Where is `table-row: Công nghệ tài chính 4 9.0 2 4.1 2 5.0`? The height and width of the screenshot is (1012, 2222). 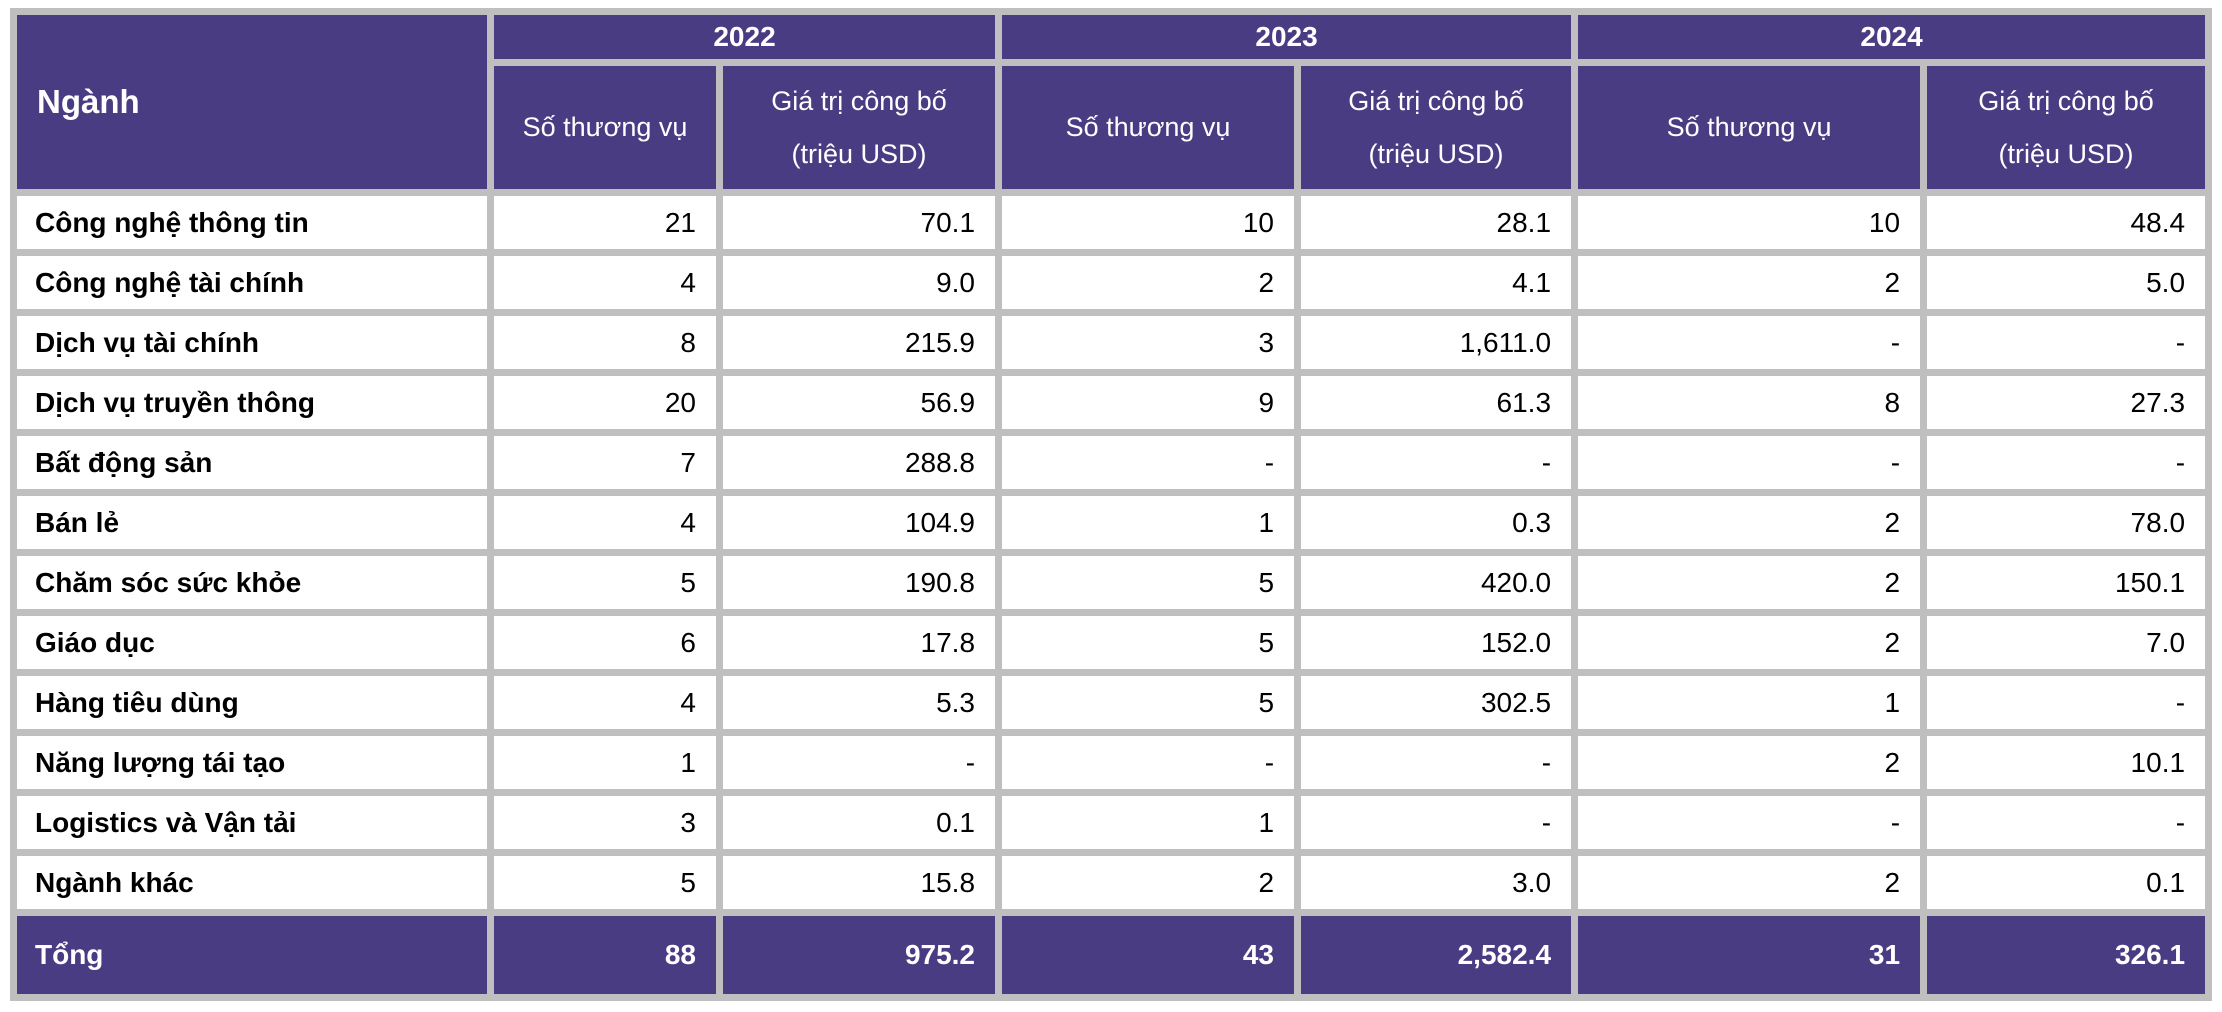 table-row: Công nghệ tài chính 4 9.0 2 4.1 2 5.0 is located at coordinates (1111, 282).